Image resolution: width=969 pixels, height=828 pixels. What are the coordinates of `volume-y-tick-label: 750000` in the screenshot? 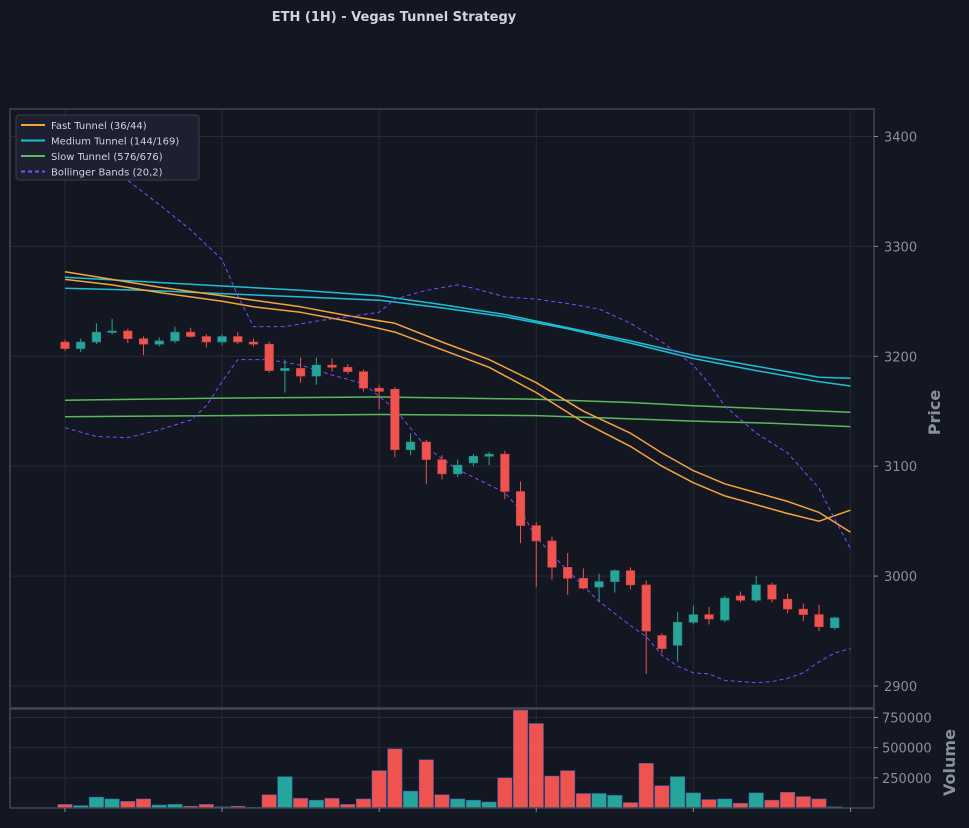 It's located at (907, 718).